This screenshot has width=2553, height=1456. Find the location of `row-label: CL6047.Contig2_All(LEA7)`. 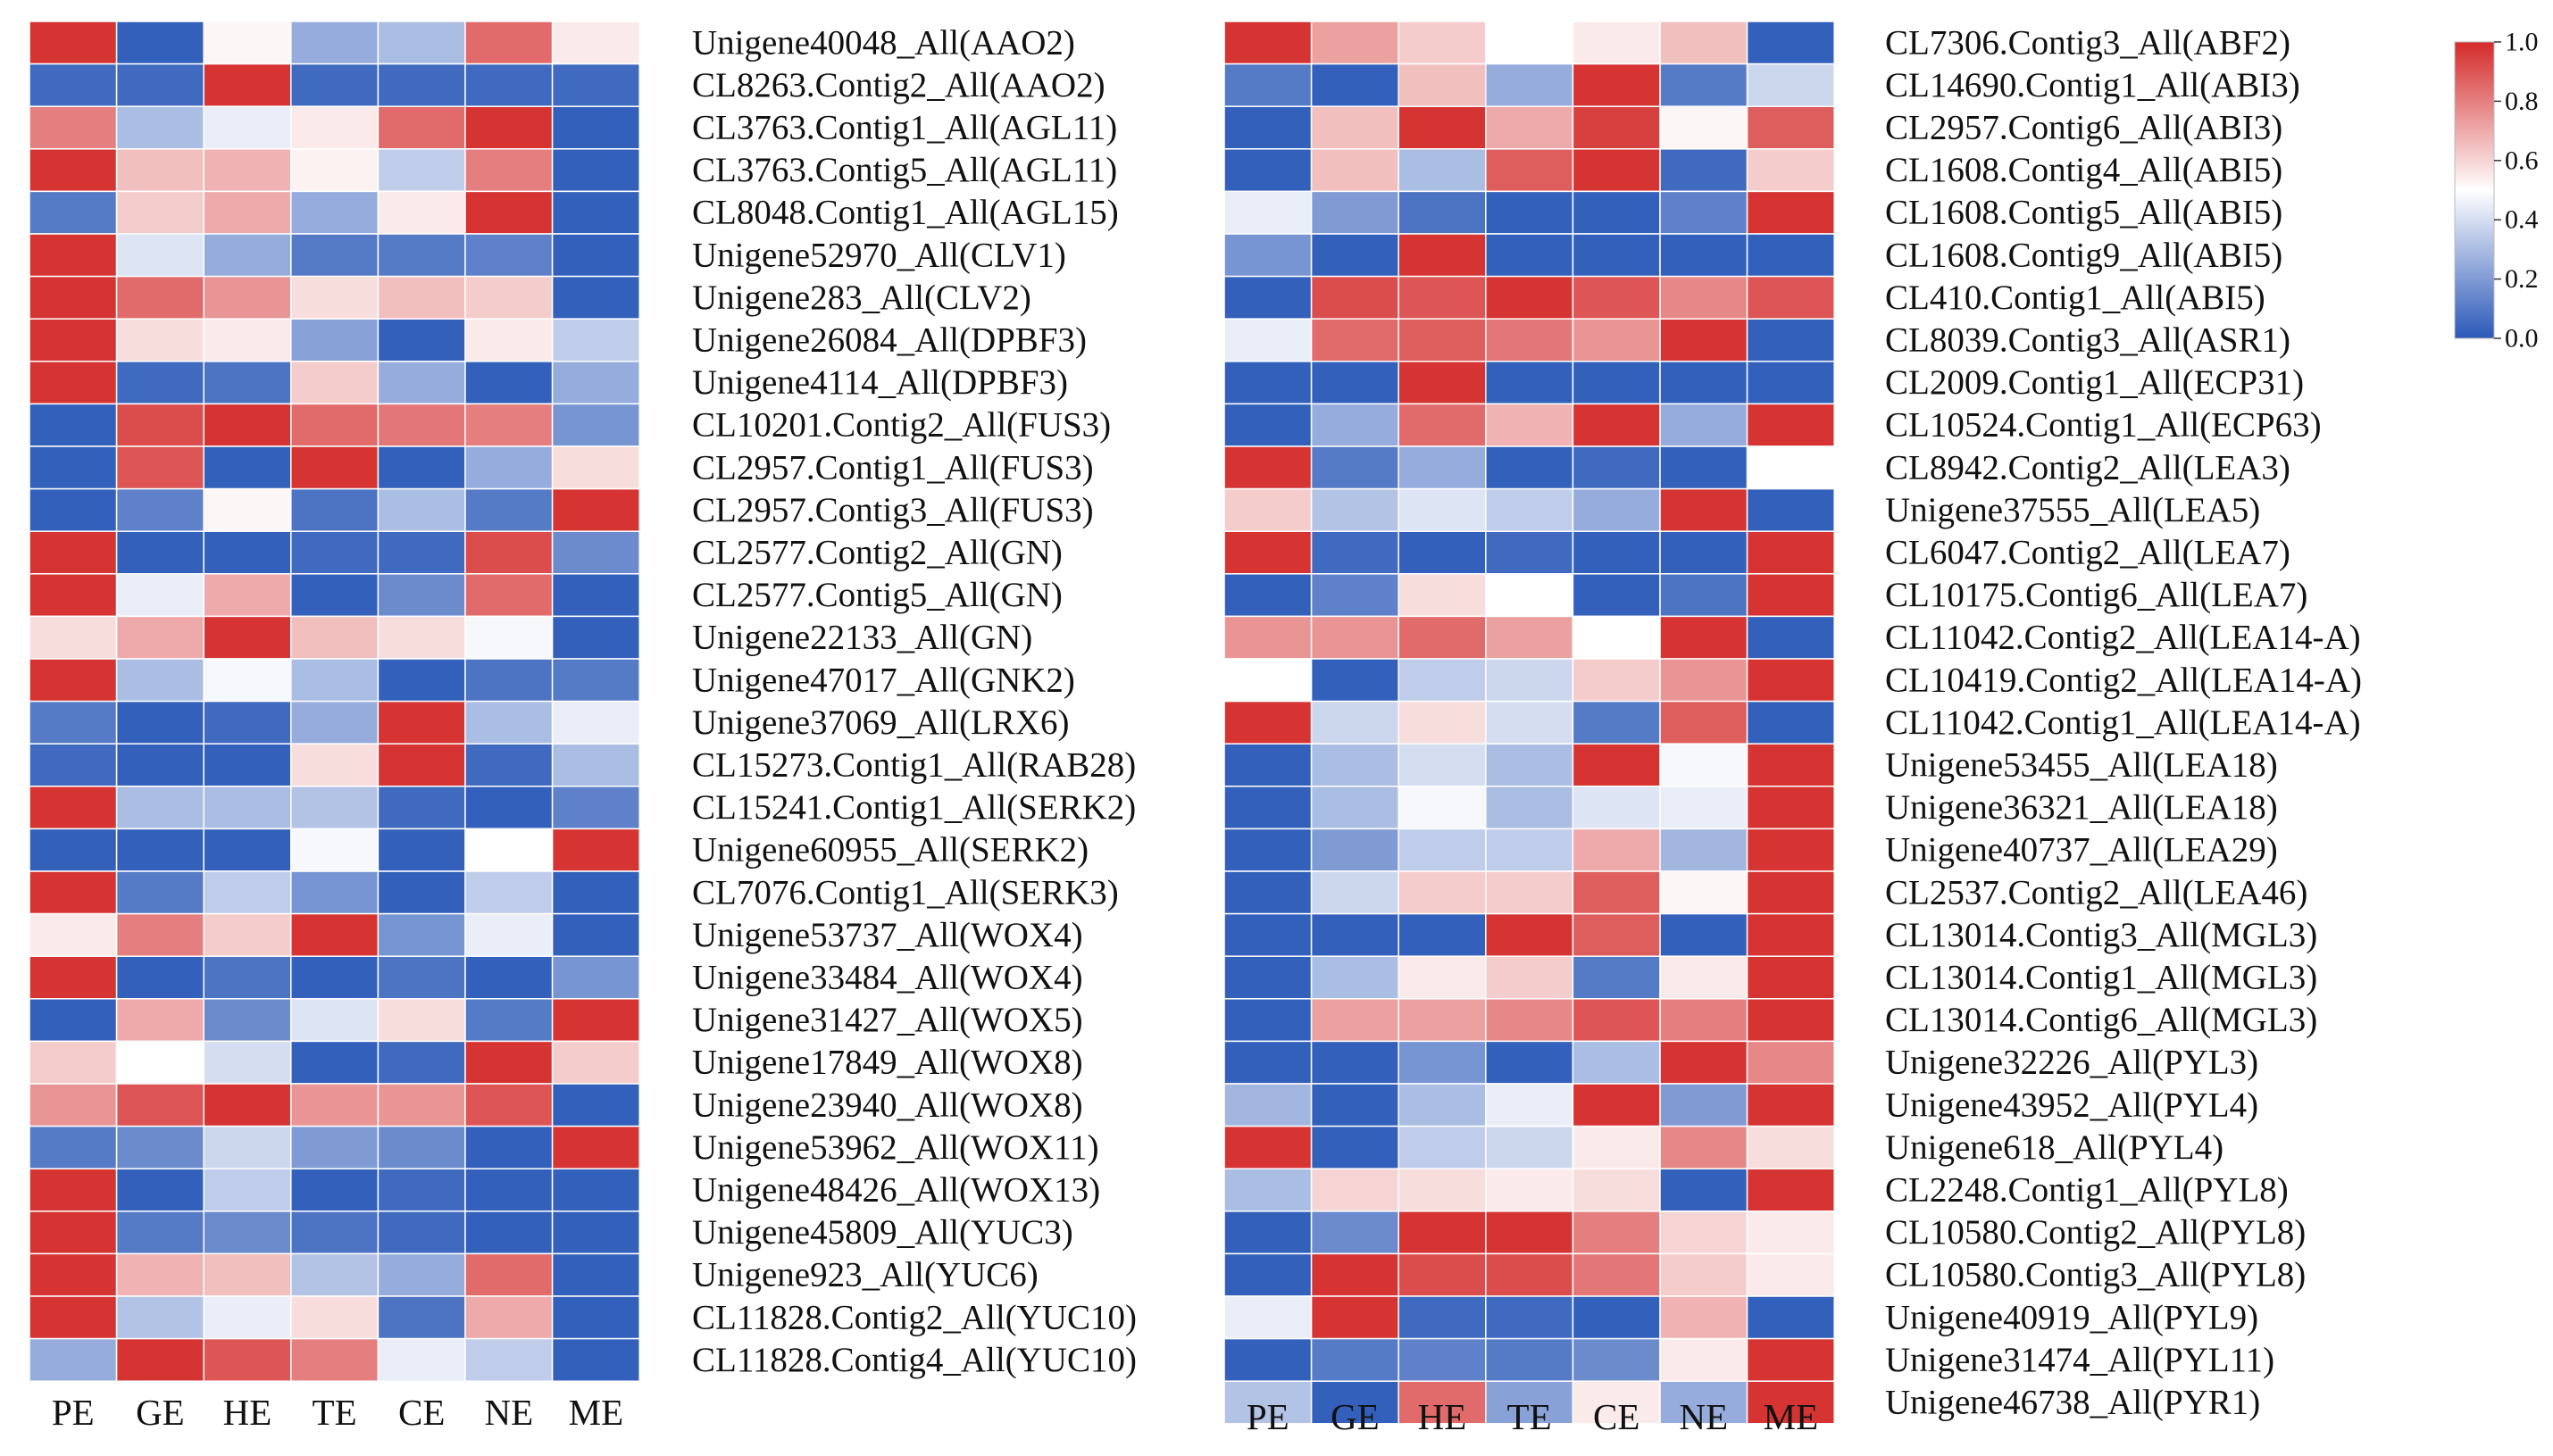

row-label: CL6047.Contig2_All(LEA7) is located at coordinates (2087, 553).